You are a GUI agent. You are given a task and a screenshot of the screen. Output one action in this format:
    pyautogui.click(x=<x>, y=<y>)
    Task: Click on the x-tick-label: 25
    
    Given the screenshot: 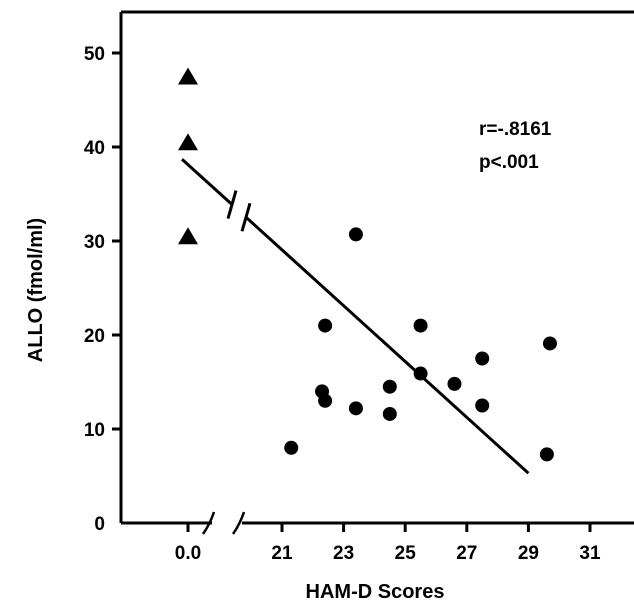 What is the action you would take?
    pyautogui.click(x=406, y=553)
    